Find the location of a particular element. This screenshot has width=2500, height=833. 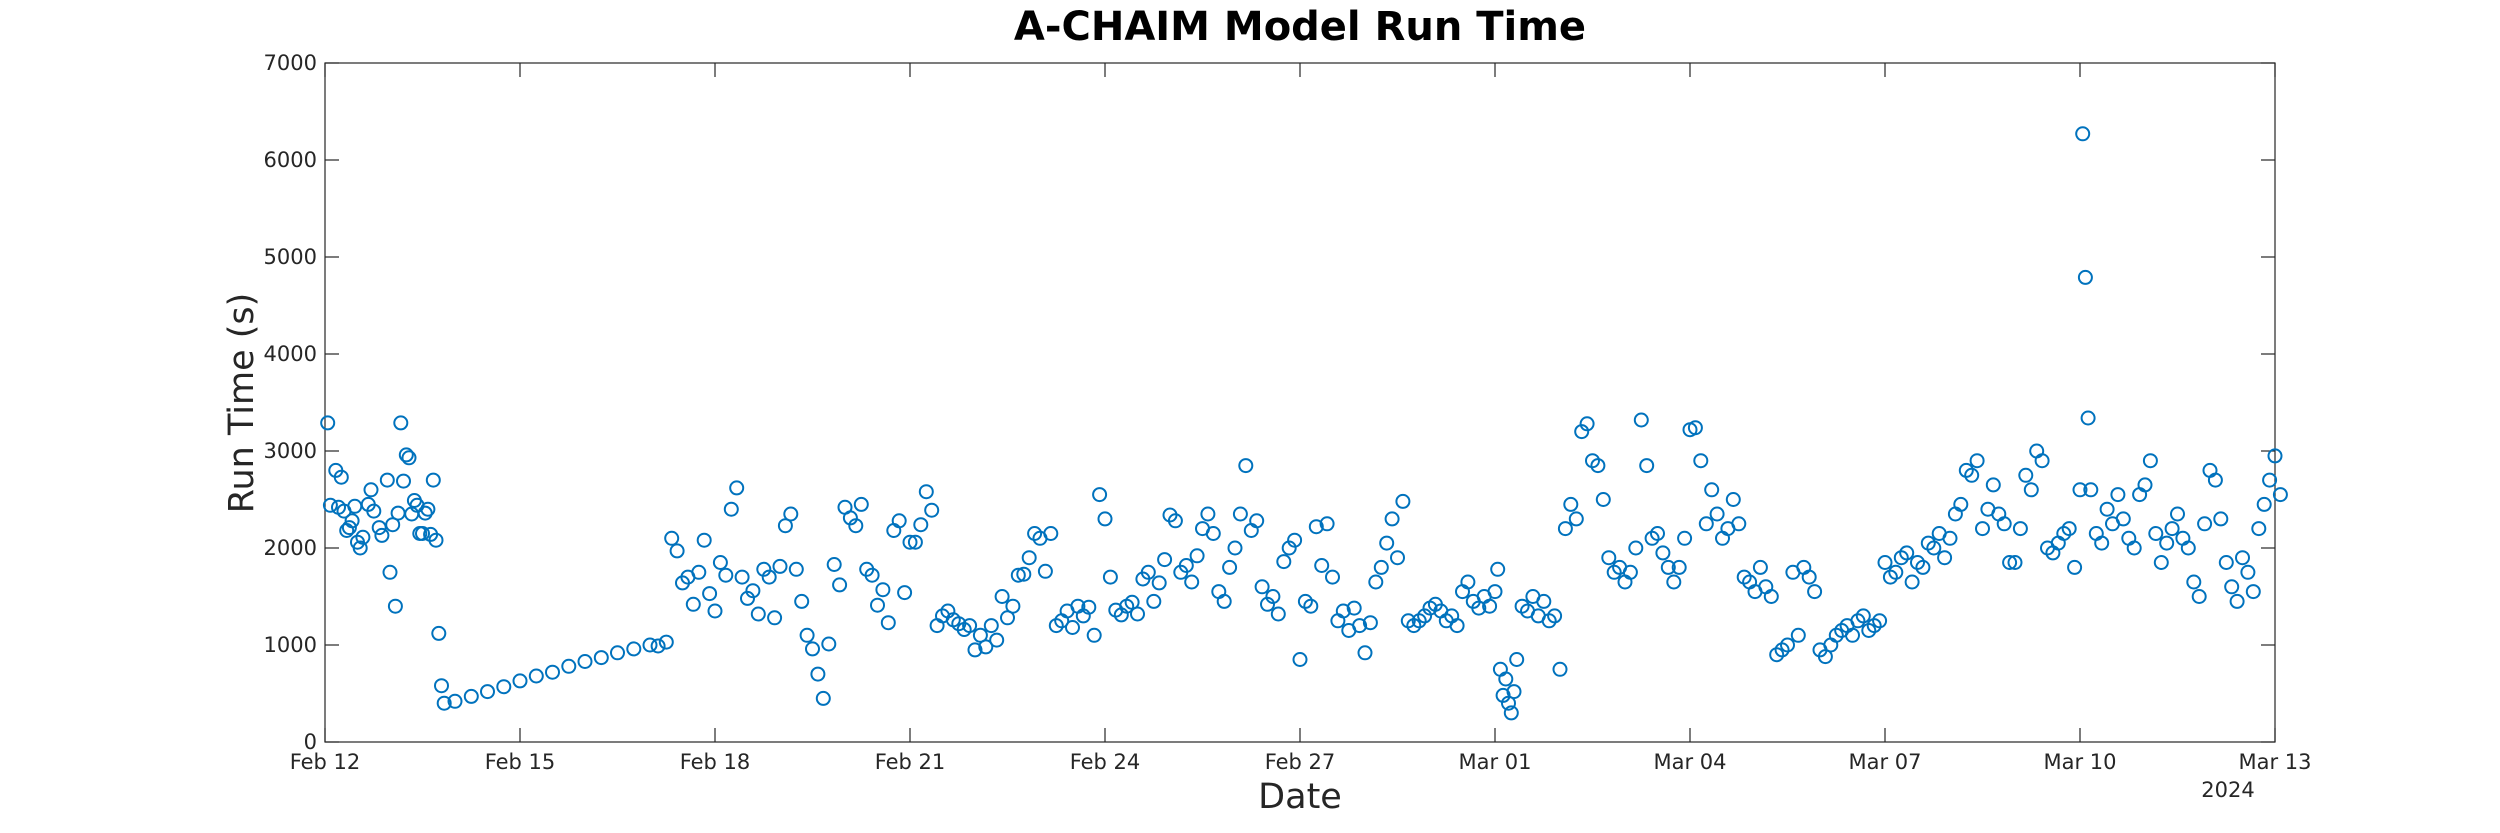

x-tick-label: Mar 10 is located at coordinates (2079, 762).